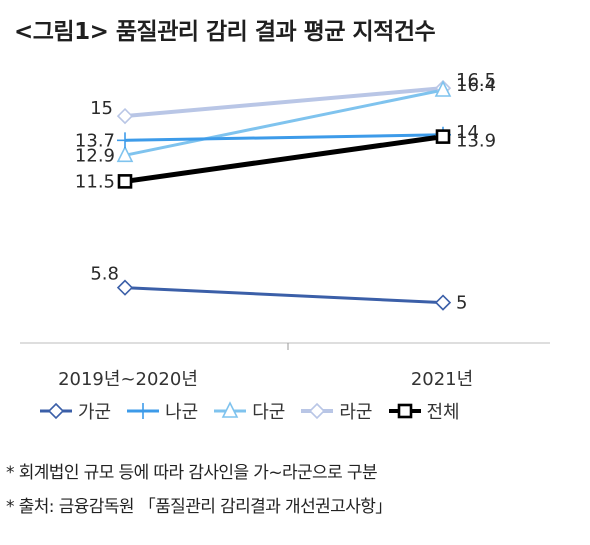 The height and width of the screenshot is (545, 590). I want to click on chart-legend: 가군 나군 다군 라군 전체, so click(249, 411).